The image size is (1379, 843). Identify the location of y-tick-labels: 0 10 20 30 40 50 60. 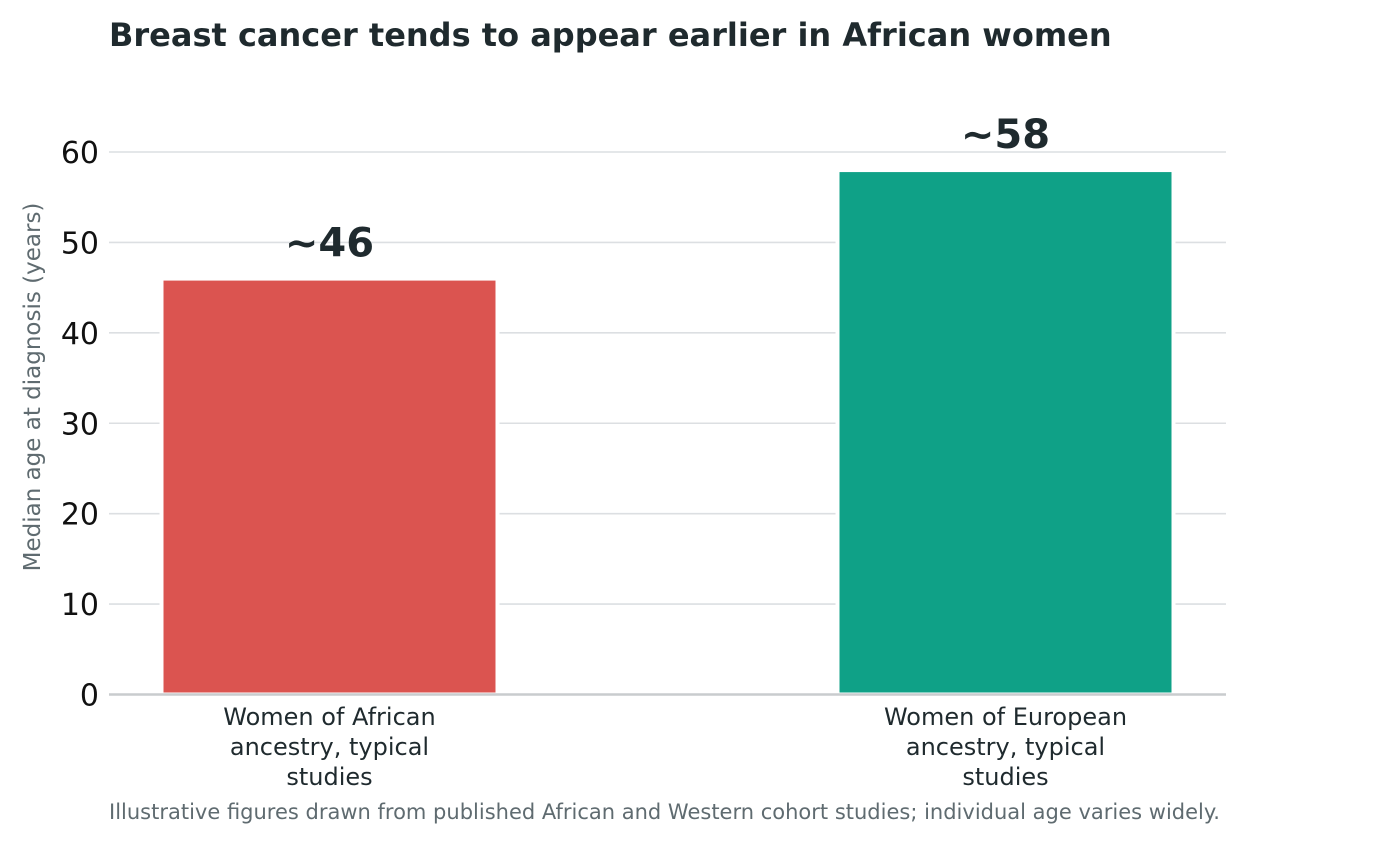
(80, 425).